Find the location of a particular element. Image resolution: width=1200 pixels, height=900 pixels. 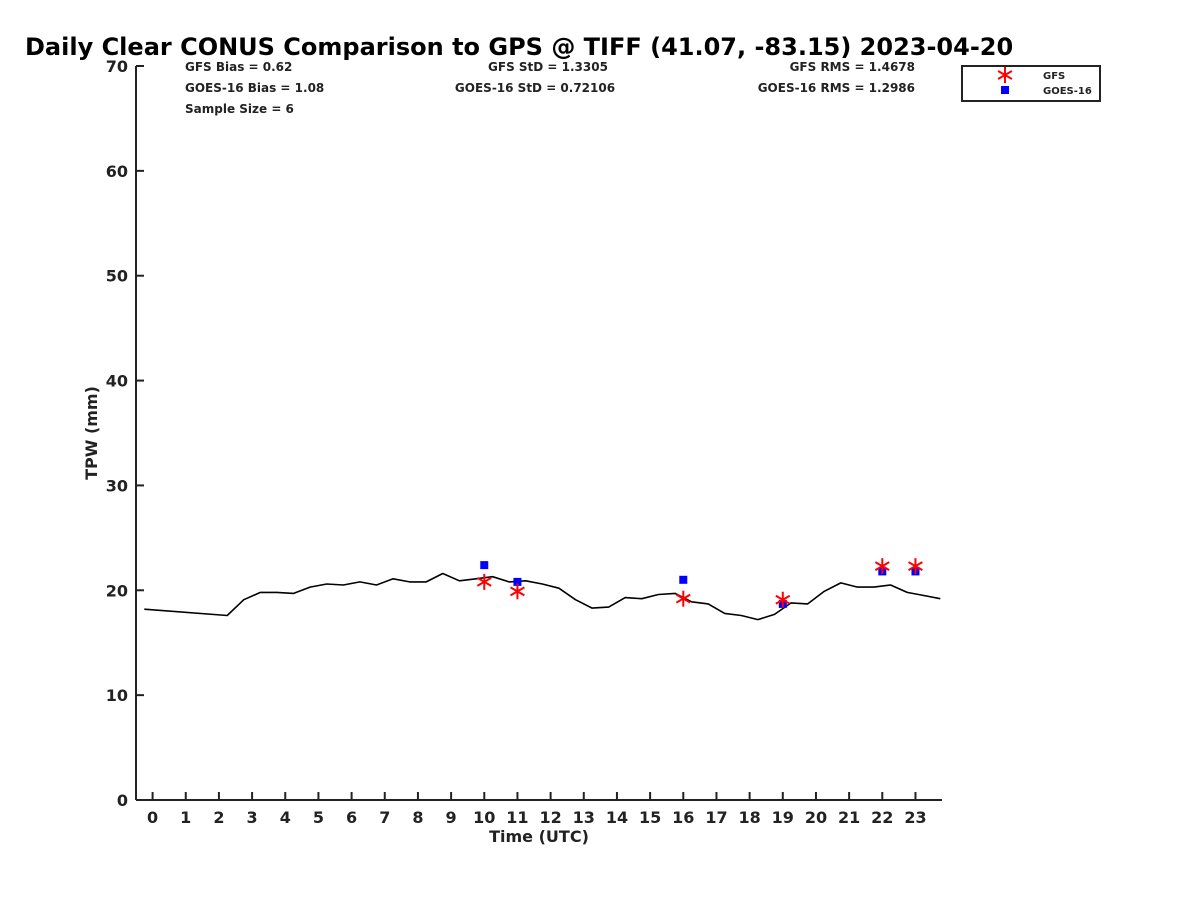

legend-gfs-label: GFS is located at coordinates (1054, 76).